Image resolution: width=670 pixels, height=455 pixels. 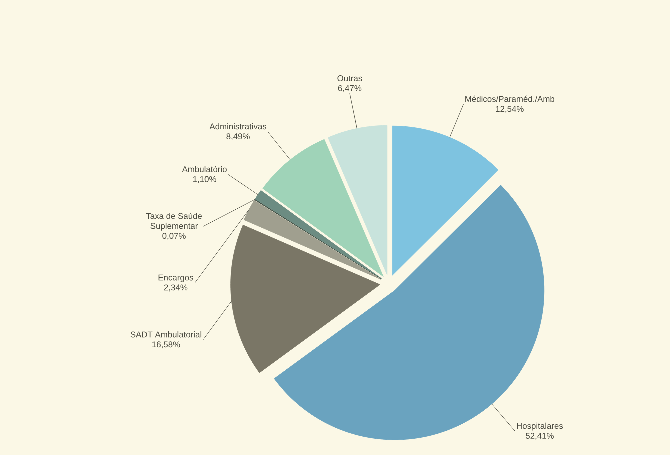 I want to click on data-label: 16,58%, so click(x=166, y=345).